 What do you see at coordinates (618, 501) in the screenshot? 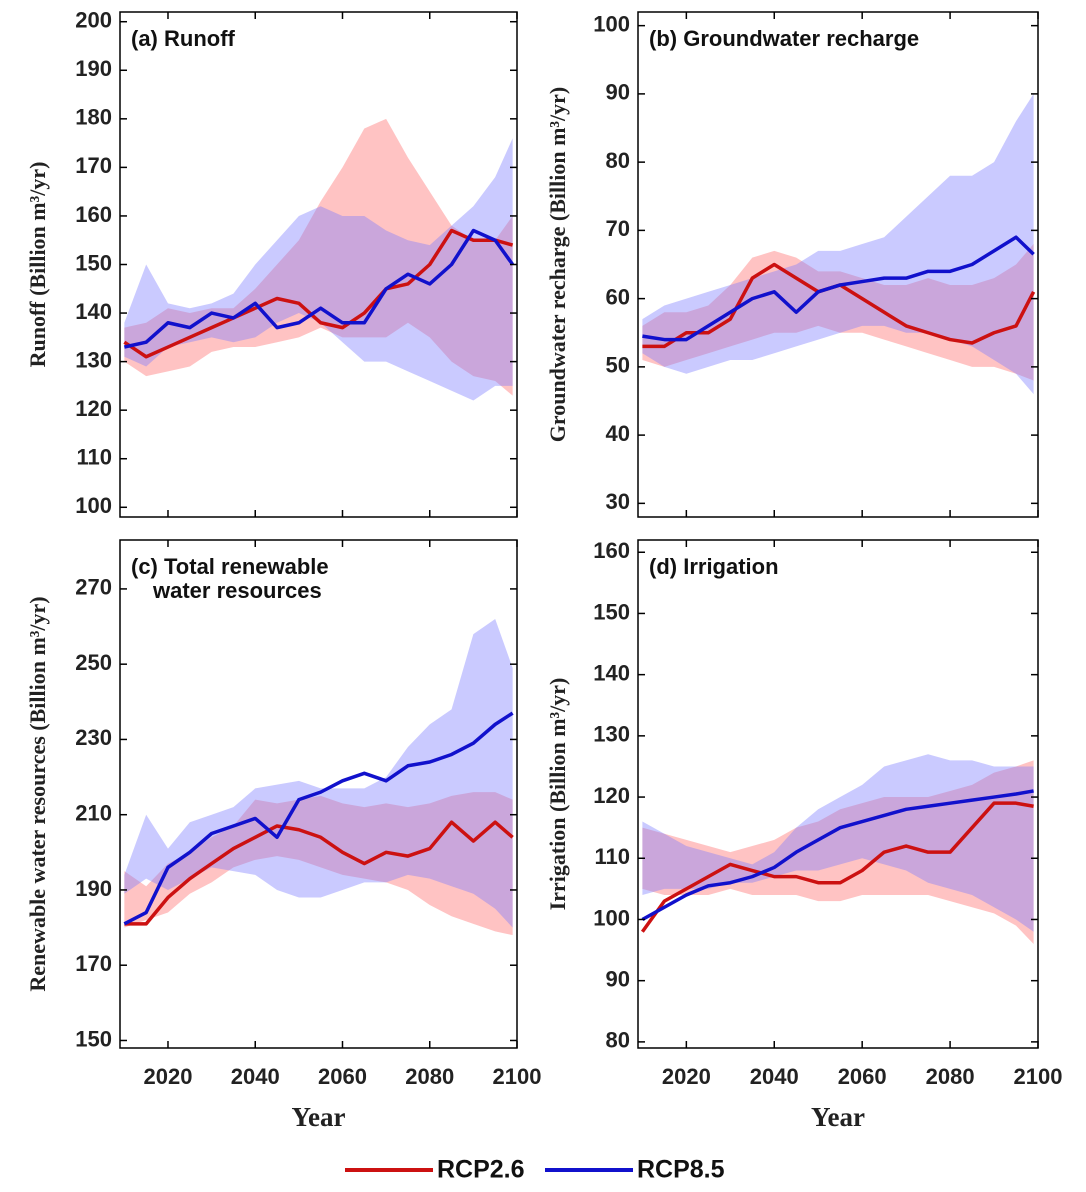
I see `y-tick-label: 30` at bounding box center [618, 501].